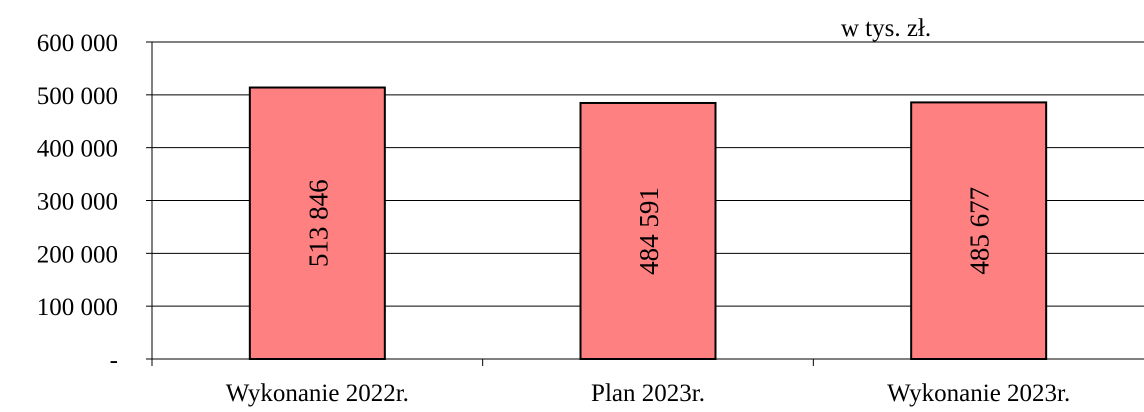  Describe the element at coordinates (317, 393) in the screenshot. I see `x-tick-label: Wykonanie 2022r.` at that location.